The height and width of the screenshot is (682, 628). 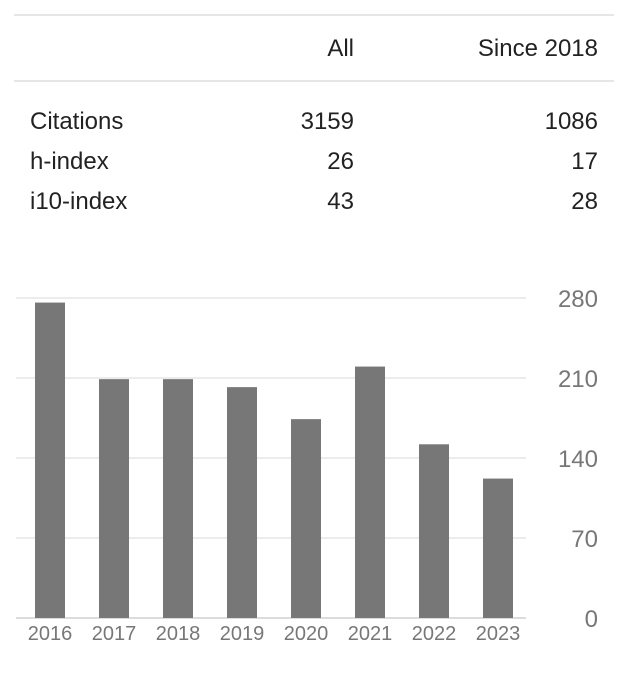 What do you see at coordinates (578, 299) in the screenshot?
I see `y-tick-label: 280` at bounding box center [578, 299].